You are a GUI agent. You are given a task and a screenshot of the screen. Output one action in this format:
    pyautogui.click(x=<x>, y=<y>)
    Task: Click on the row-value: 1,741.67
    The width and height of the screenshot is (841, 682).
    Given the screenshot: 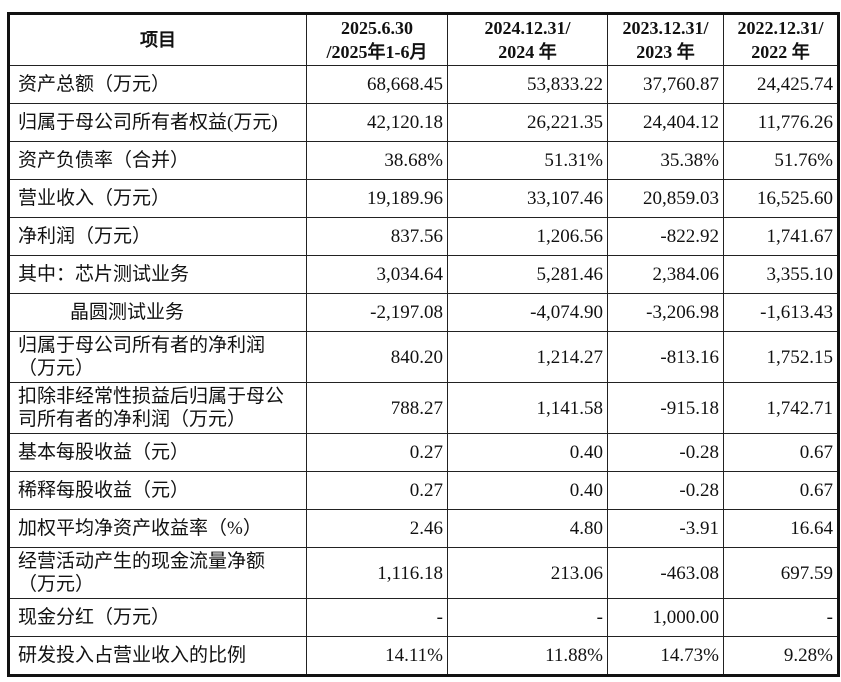 What is the action you would take?
    pyautogui.click(x=781, y=236)
    